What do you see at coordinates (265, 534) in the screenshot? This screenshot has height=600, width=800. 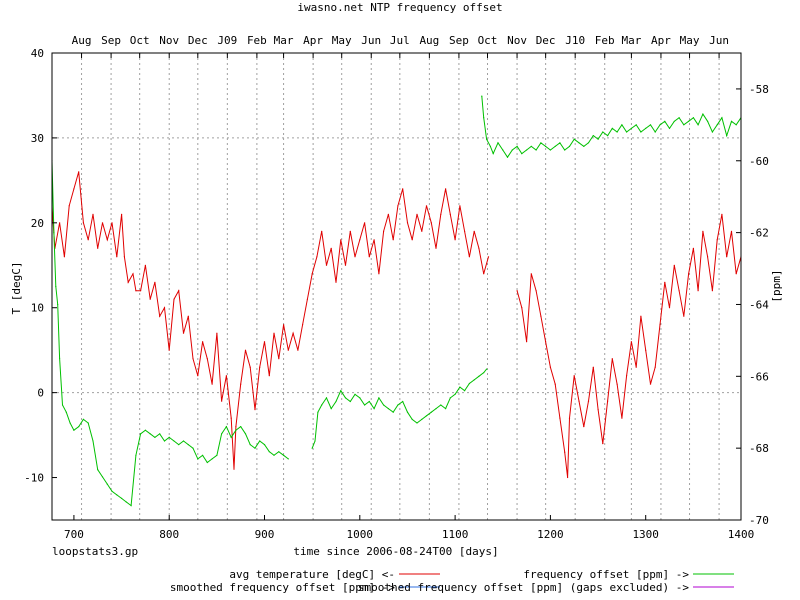 I see `x-tick-label-2: 900` at bounding box center [265, 534].